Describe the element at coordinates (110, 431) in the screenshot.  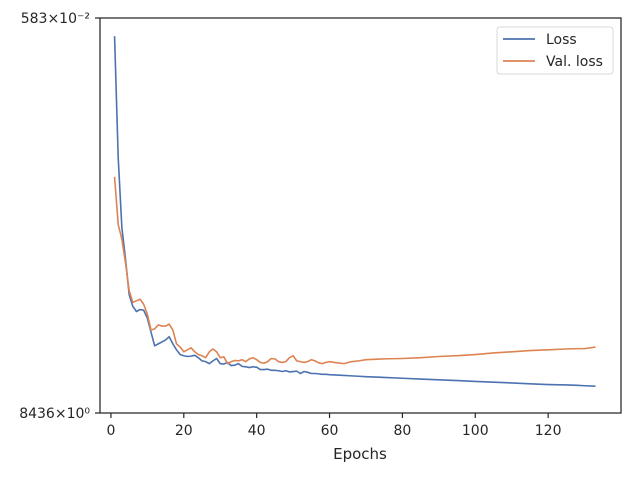
I see `x-tick-label: 0` at that location.